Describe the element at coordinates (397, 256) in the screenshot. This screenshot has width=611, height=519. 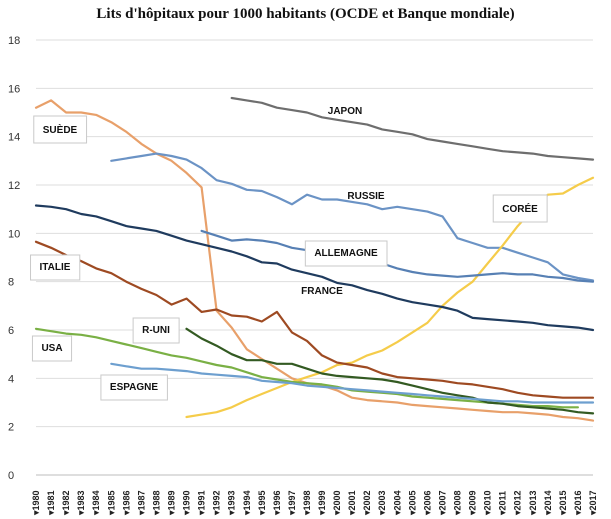
I see `series-line-france` at that location.